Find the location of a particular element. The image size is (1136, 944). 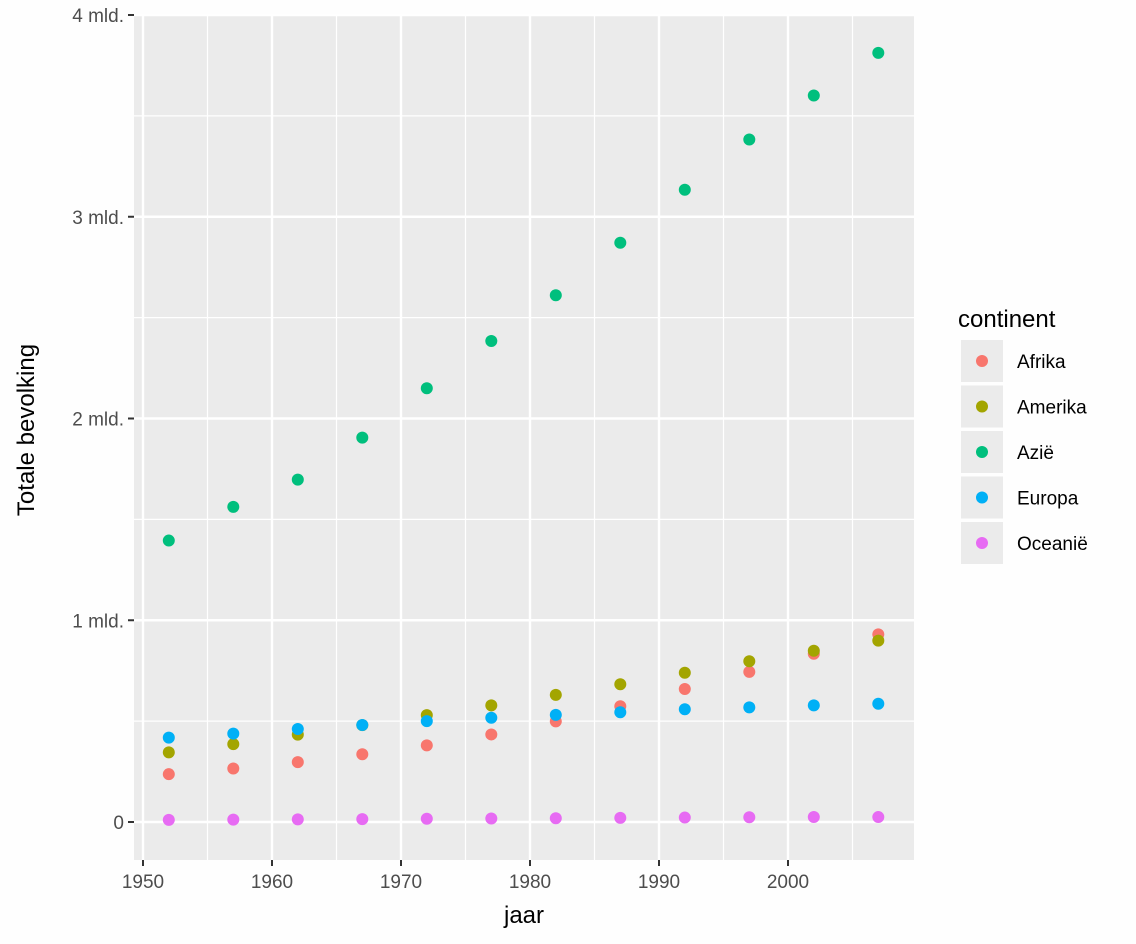

legend-label: Afrika is located at coordinates (1041, 362).